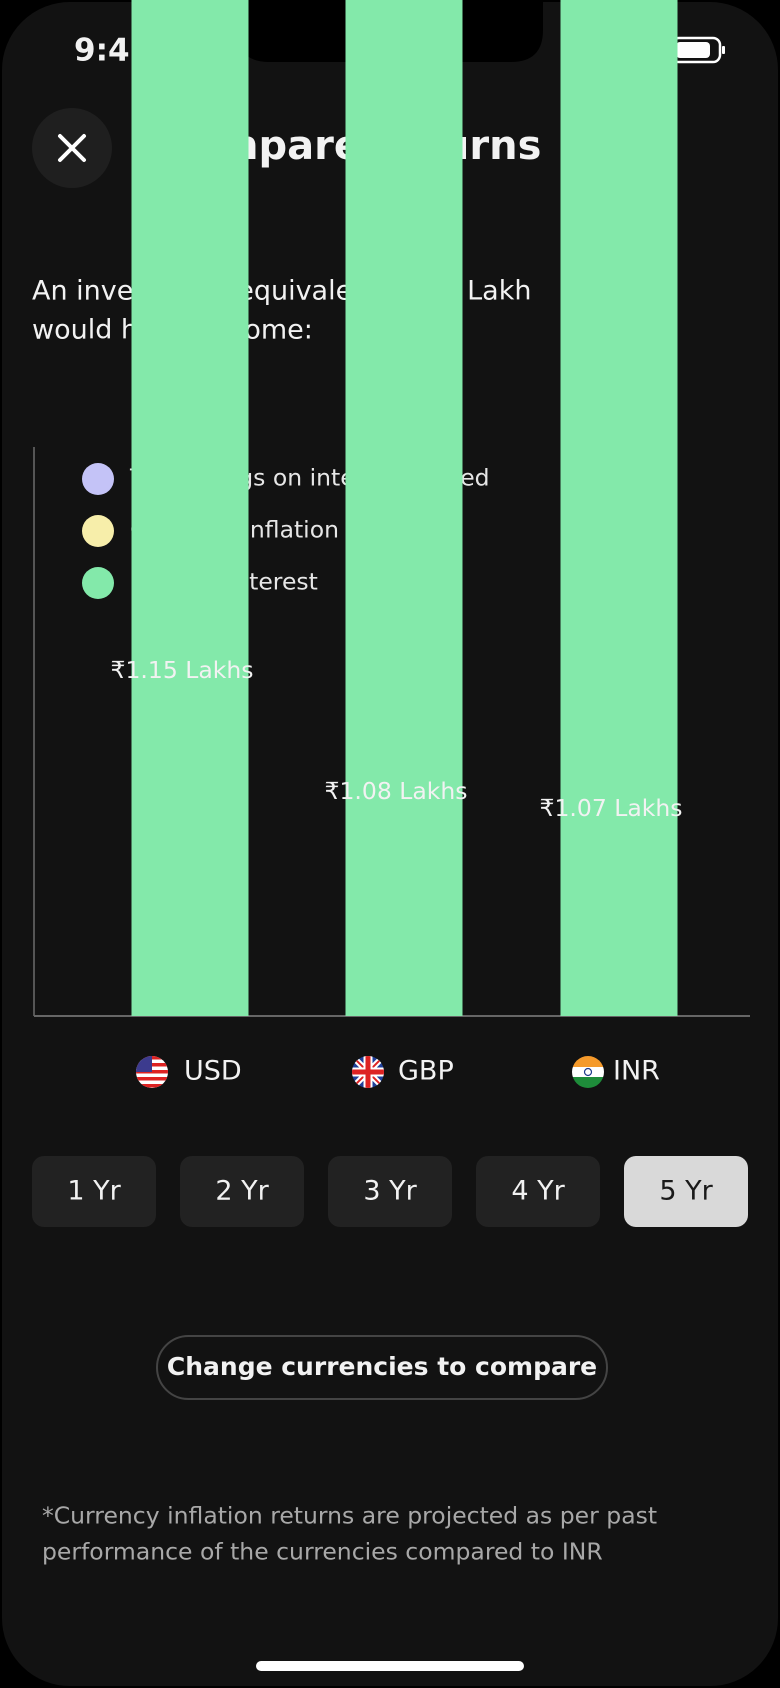 This screenshot has height=1688, width=780. What do you see at coordinates (426, 1071) in the screenshot?
I see `x-tick-label: GBP` at bounding box center [426, 1071].